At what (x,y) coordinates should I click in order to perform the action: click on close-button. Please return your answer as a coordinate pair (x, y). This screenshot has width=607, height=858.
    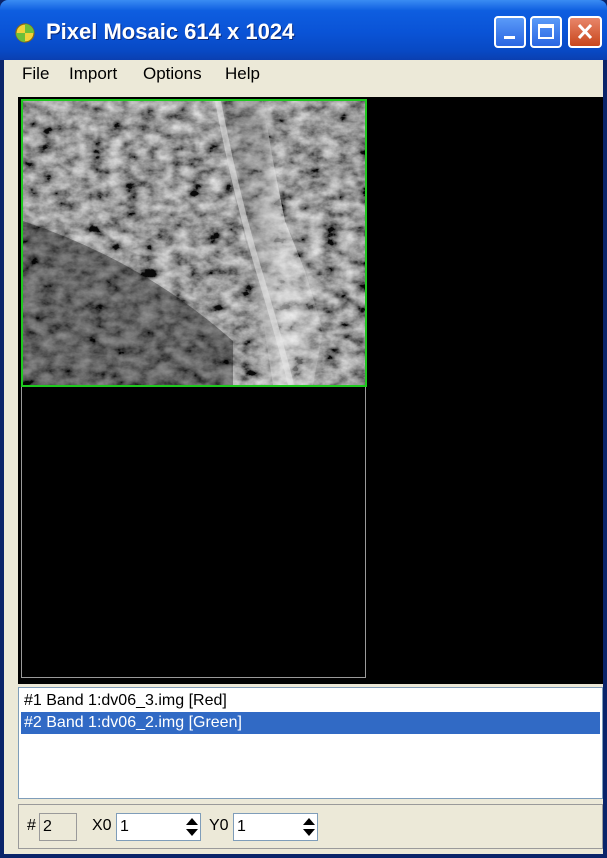
    Looking at the image, I should click on (585, 32).